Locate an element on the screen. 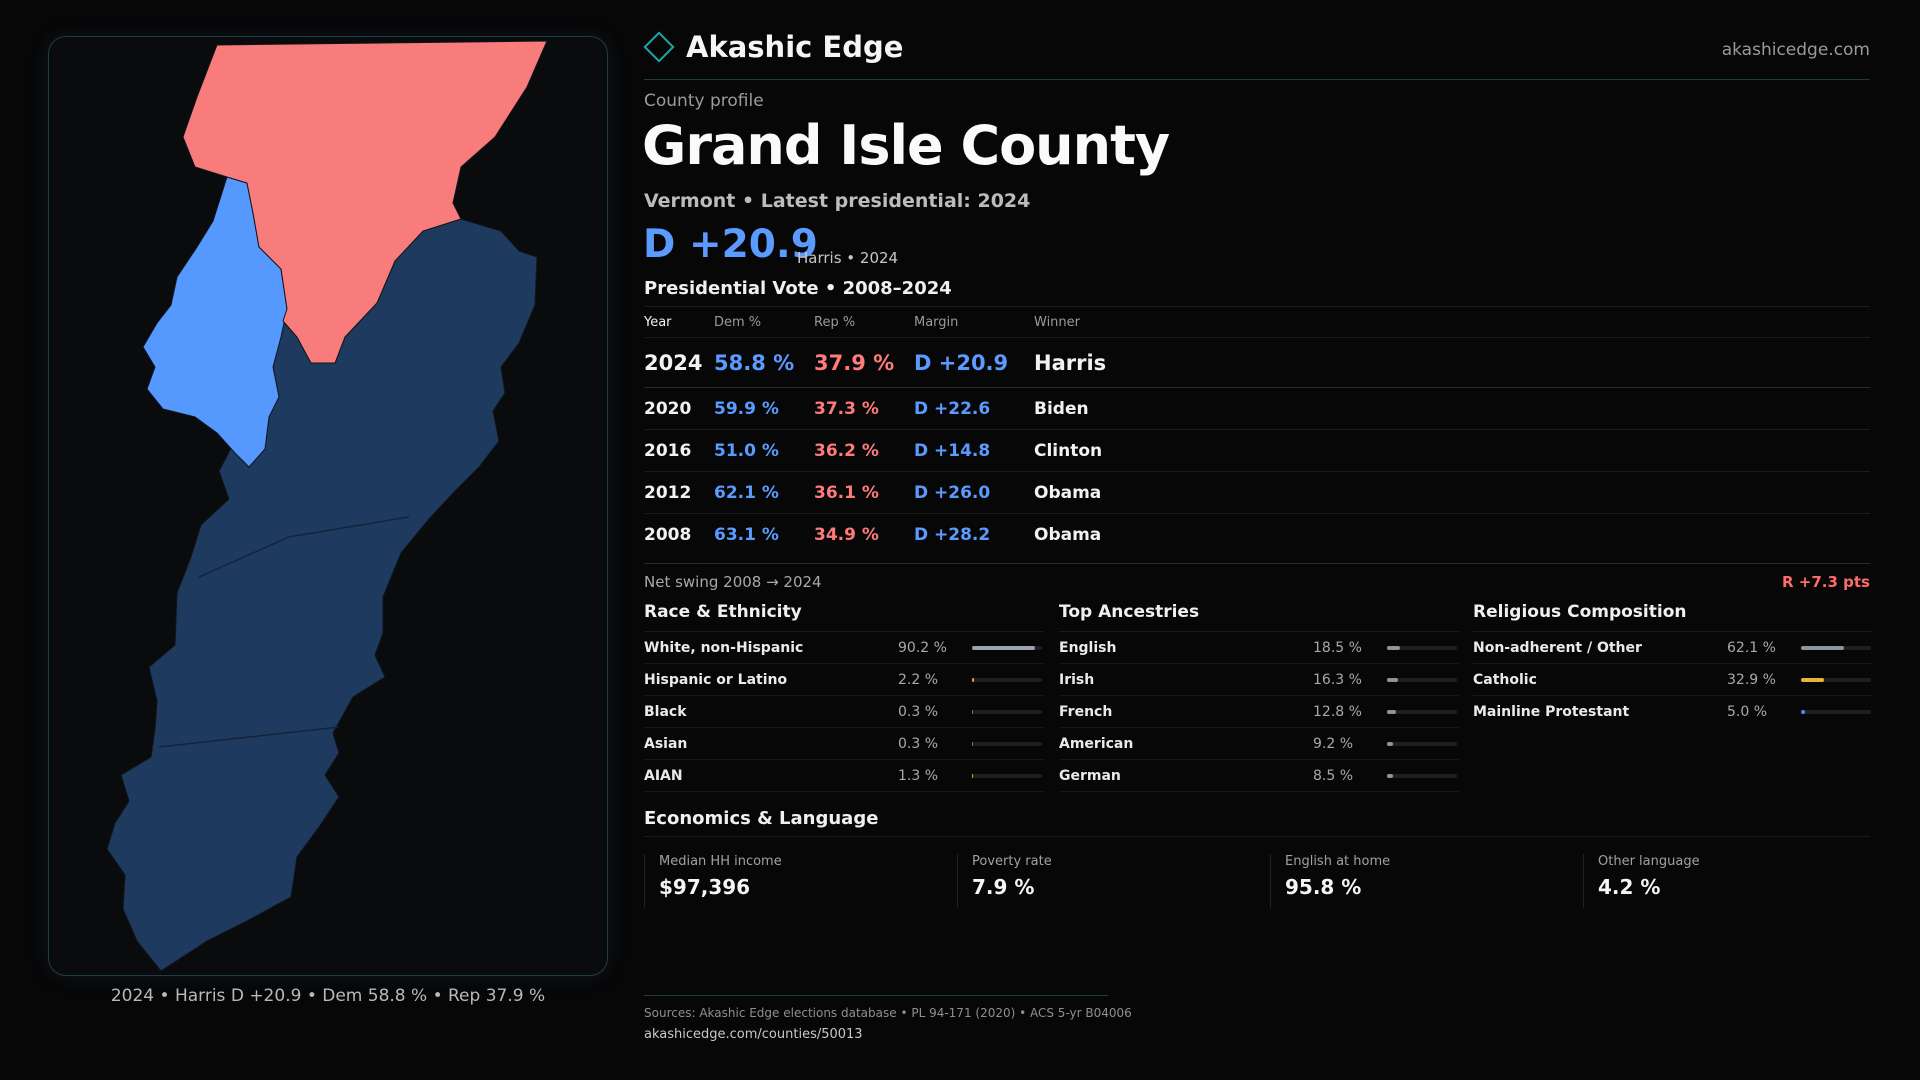  brand-name: Akashic Edge is located at coordinates (795, 47).